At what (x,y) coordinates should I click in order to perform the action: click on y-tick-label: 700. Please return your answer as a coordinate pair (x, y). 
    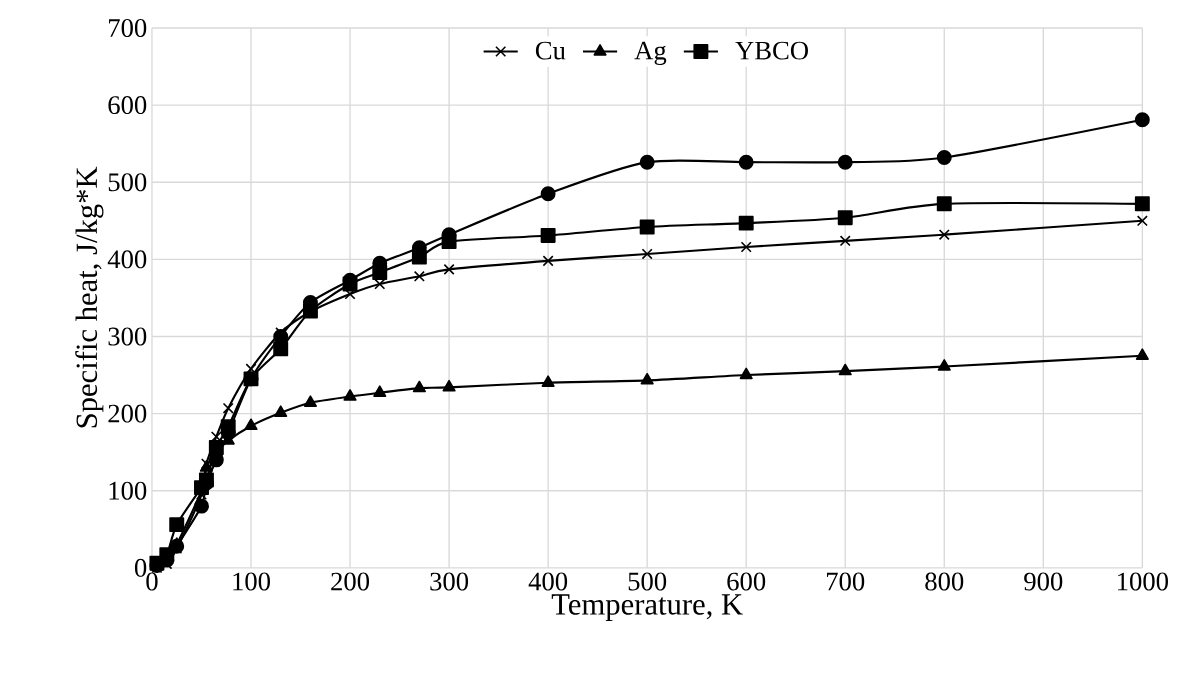
    Looking at the image, I should click on (128, 28).